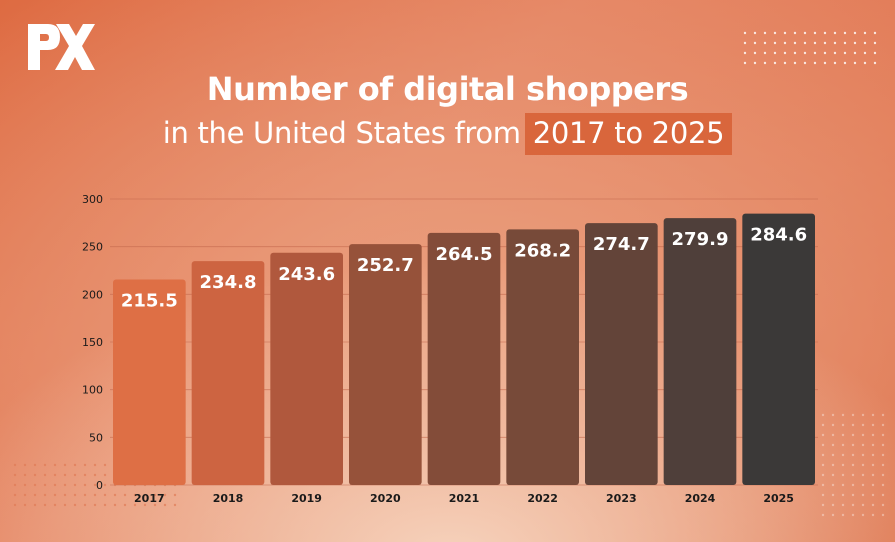  What do you see at coordinates (92, 390) in the screenshot?
I see `y-tick-label: 100` at bounding box center [92, 390].